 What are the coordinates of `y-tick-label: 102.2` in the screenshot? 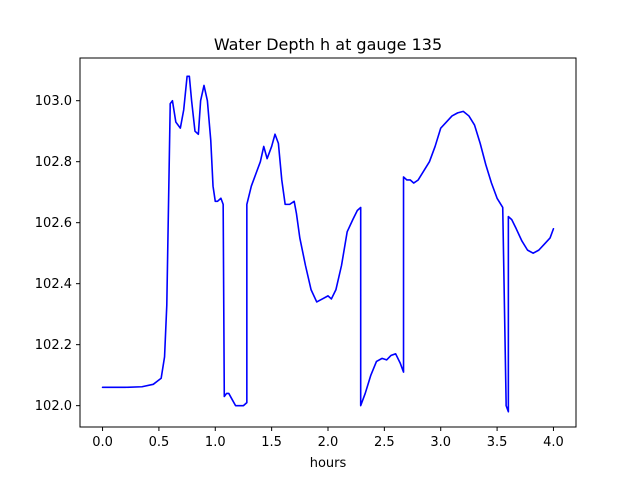 It's located at (53, 345).